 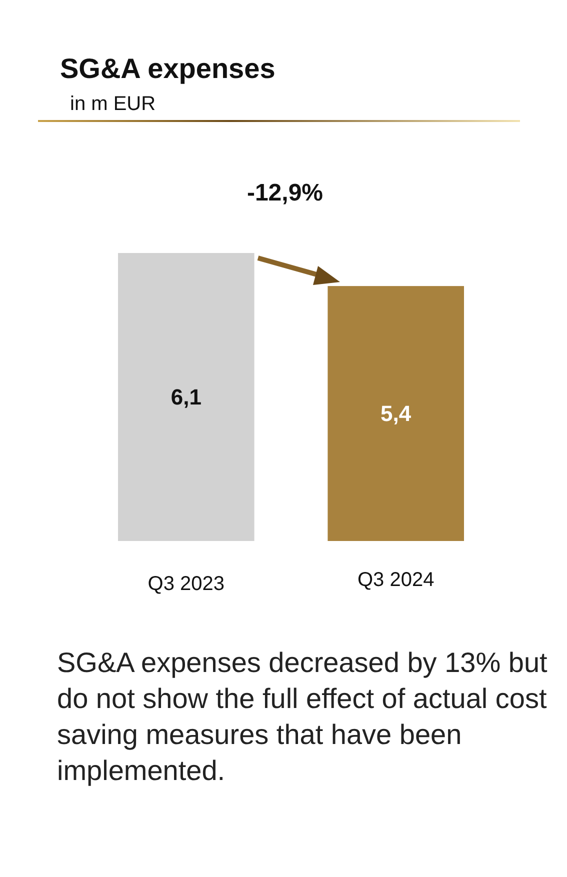 I want to click on text: -12,9%, so click(x=285, y=192).